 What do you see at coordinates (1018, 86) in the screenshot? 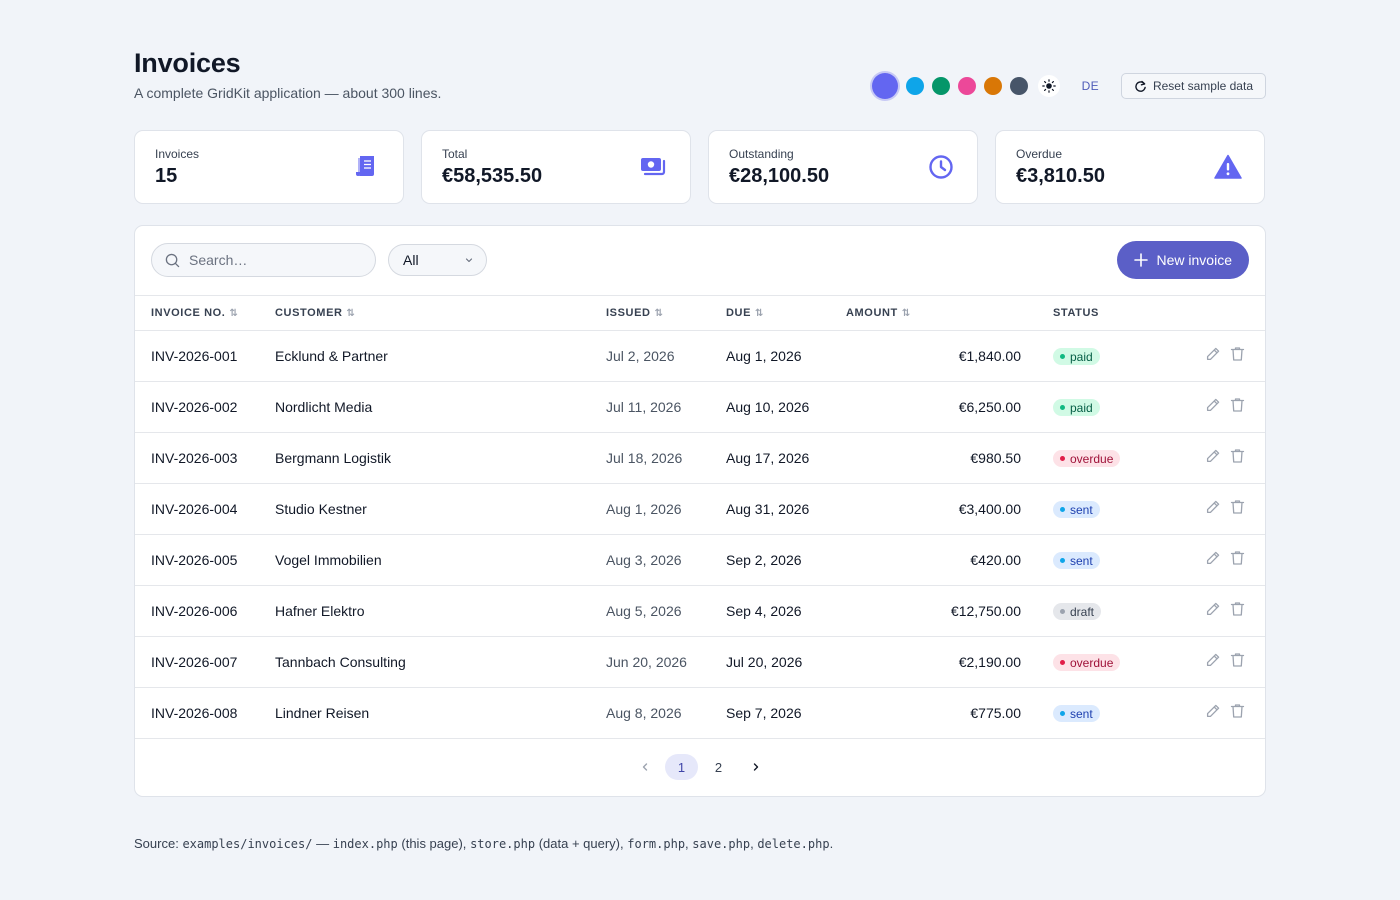
I see `color-swatch-slate` at bounding box center [1018, 86].